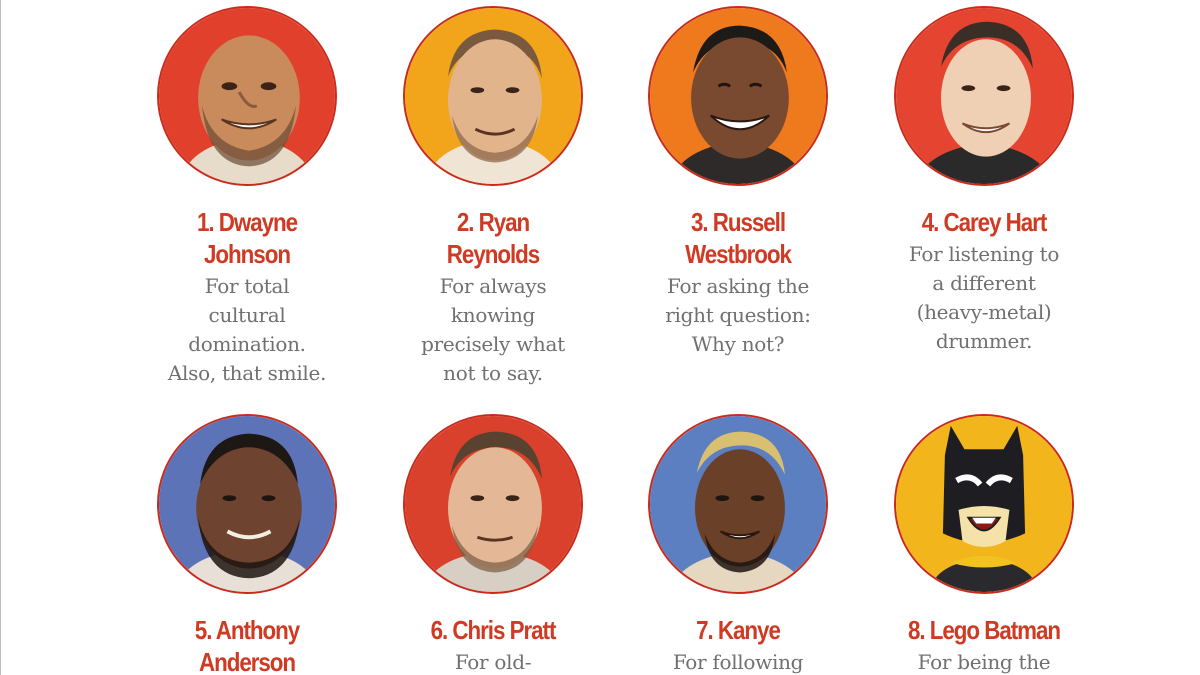 The image size is (1200, 675). I want to click on honoree-card-5: 5. Anthony Anderson, so click(247, 544).